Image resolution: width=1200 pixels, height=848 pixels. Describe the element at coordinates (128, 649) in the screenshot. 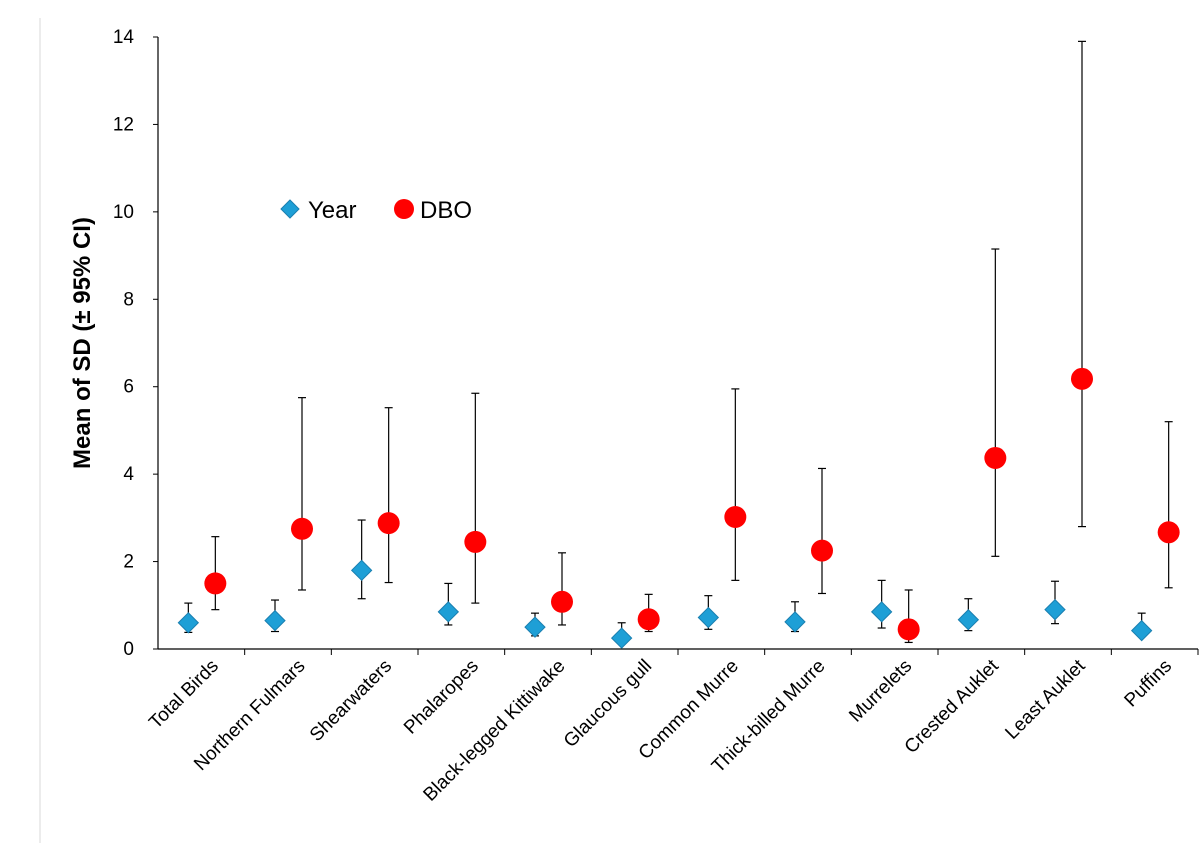

I see `y-tick-label: 0` at that location.